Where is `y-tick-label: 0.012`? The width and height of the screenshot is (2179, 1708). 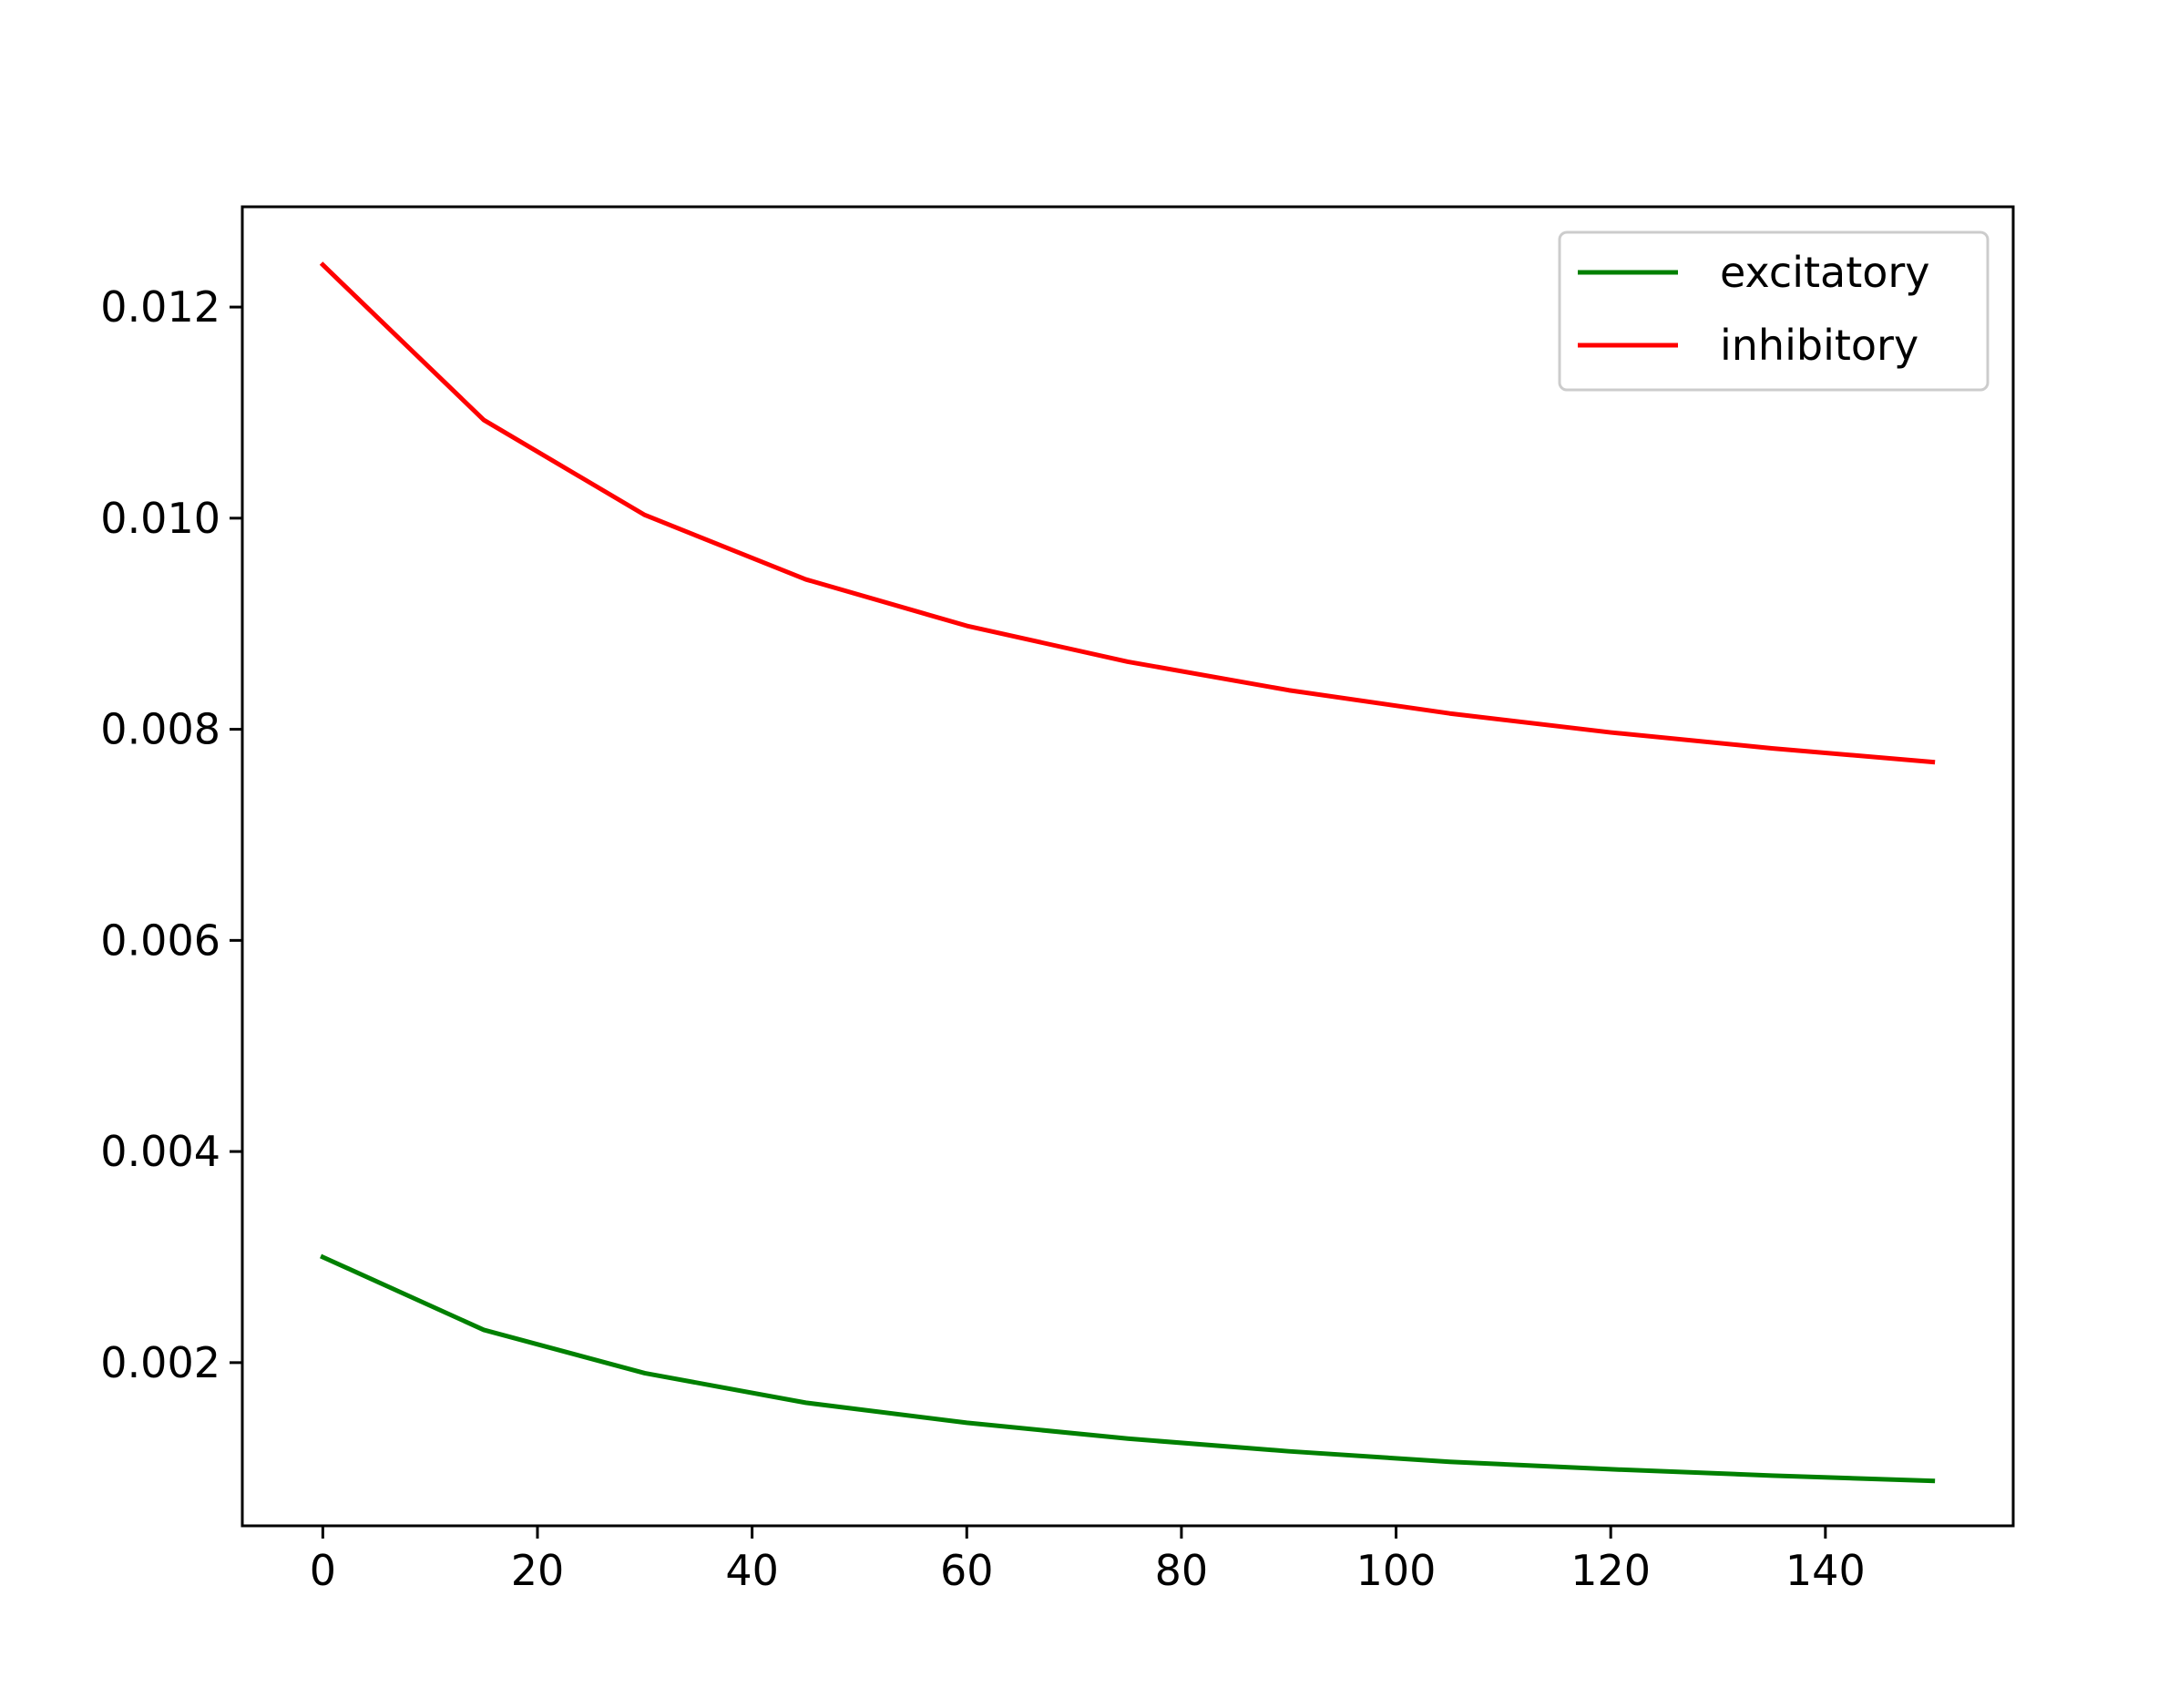
y-tick-label: 0.012 is located at coordinates (160, 307).